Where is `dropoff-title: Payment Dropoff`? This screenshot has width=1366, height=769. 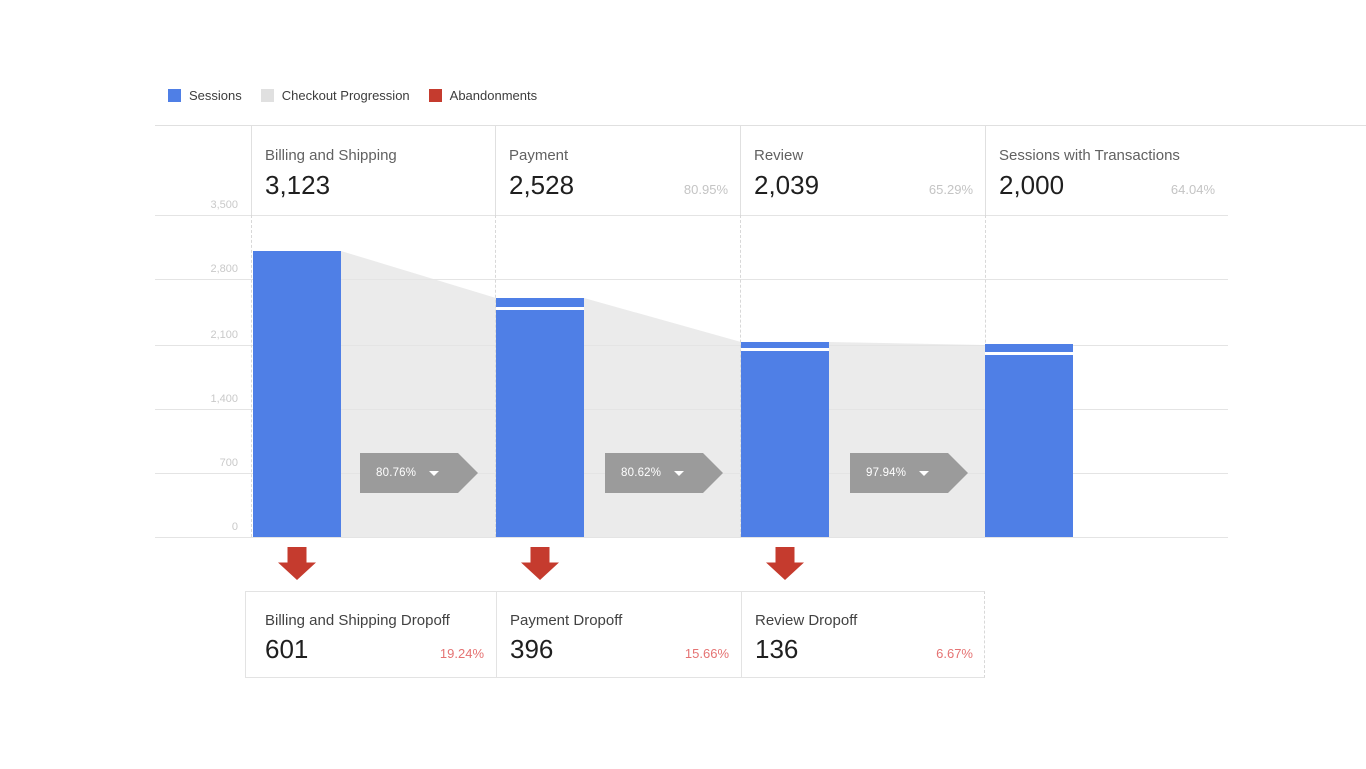 dropoff-title: Payment Dropoff is located at coordinates (566, 620).